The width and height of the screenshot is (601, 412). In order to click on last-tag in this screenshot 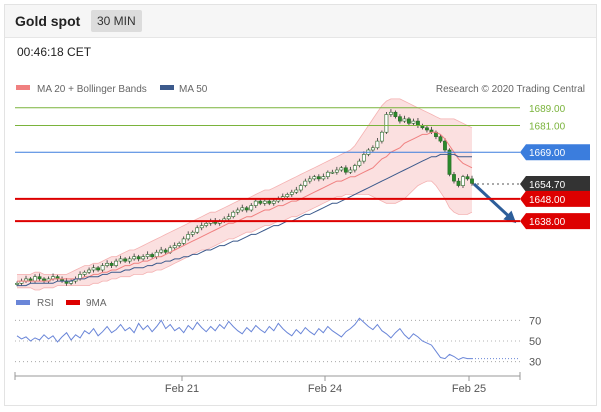, I will do `click(555, 184)`.